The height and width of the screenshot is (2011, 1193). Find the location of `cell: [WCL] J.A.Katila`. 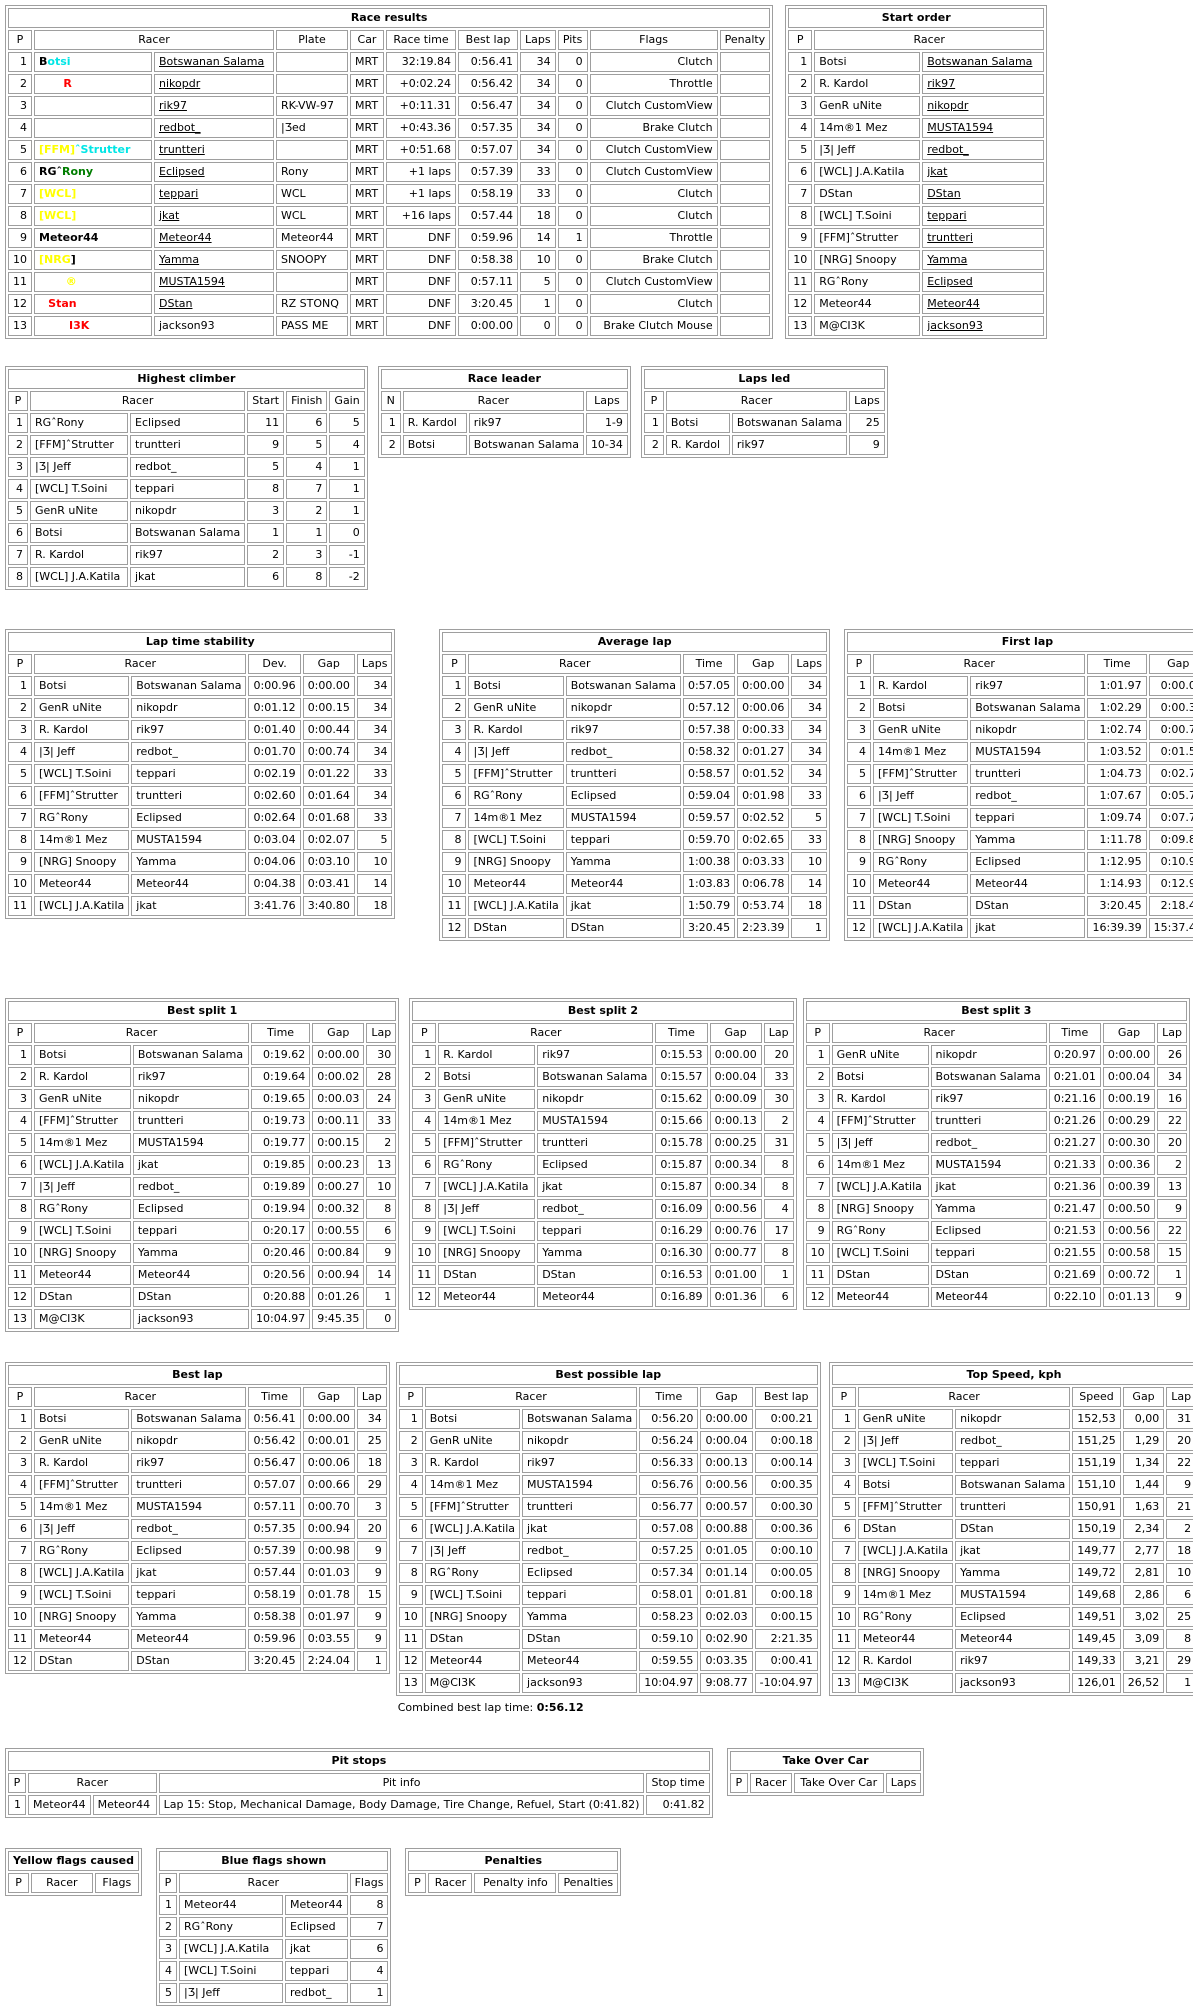

cell: [WCL] J.A.Katila is located at coordinates (79, 577).